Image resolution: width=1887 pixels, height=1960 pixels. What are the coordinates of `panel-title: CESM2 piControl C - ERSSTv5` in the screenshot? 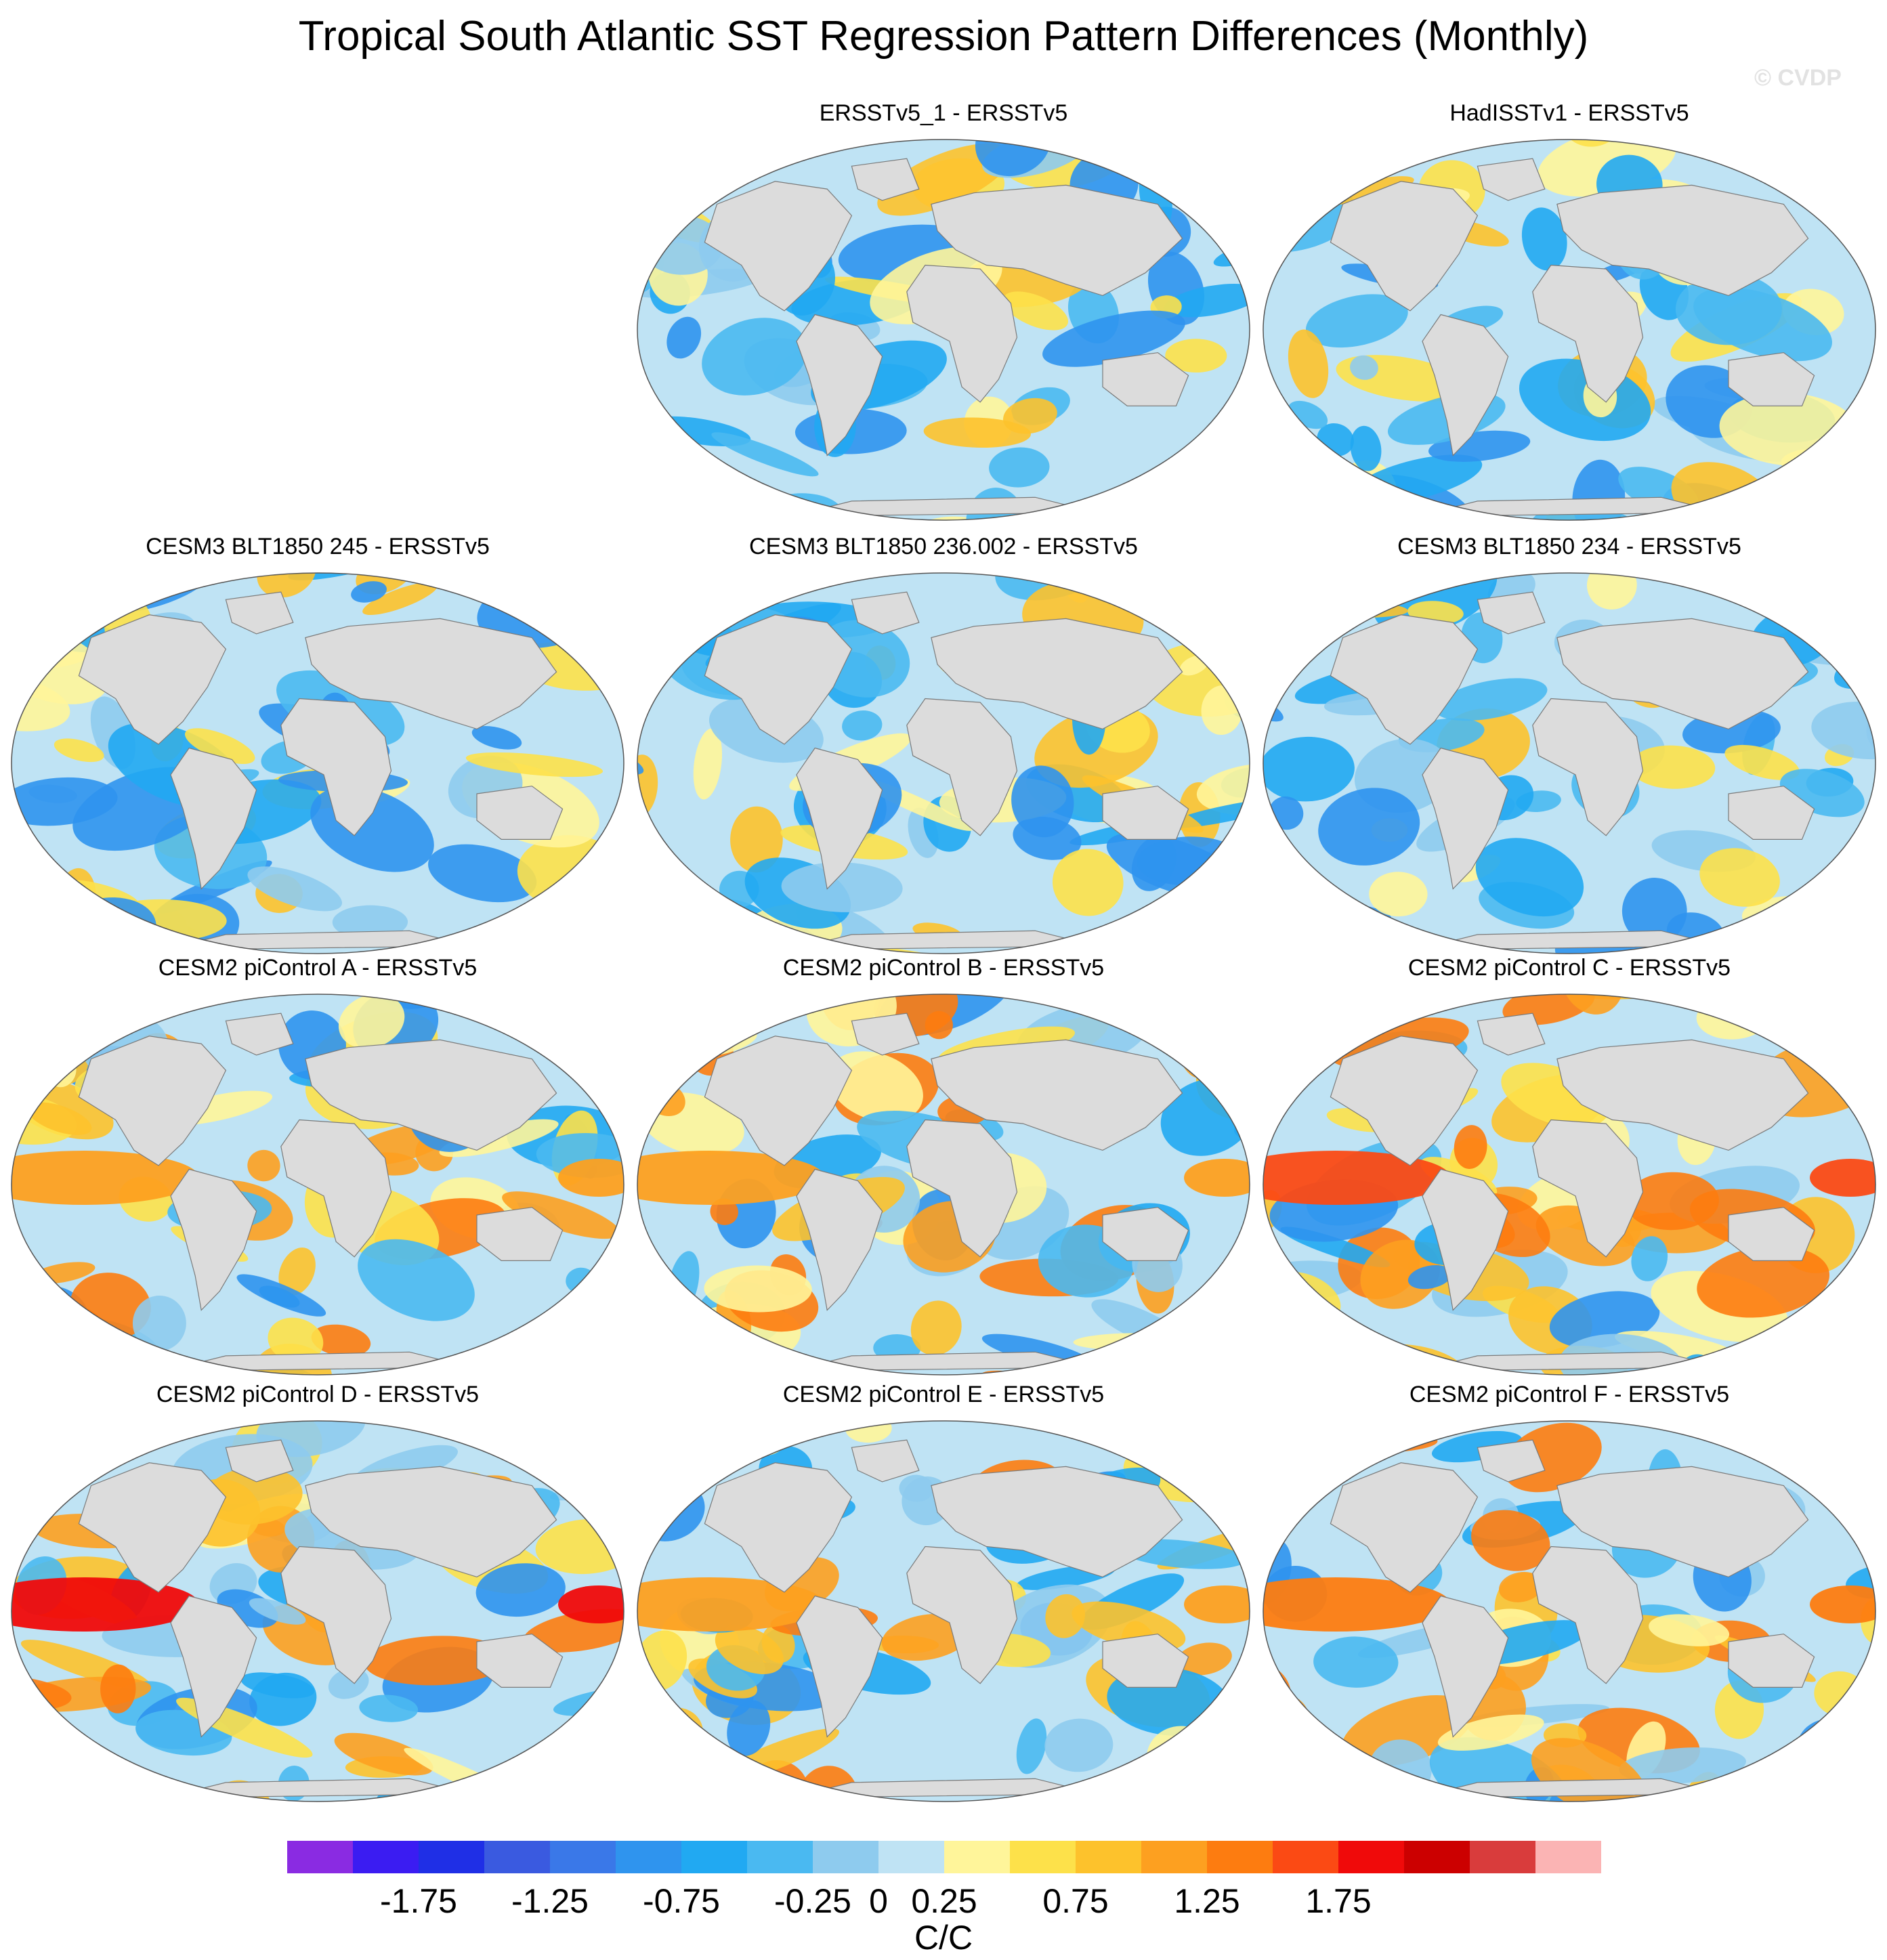 It's located at (1569, 968).